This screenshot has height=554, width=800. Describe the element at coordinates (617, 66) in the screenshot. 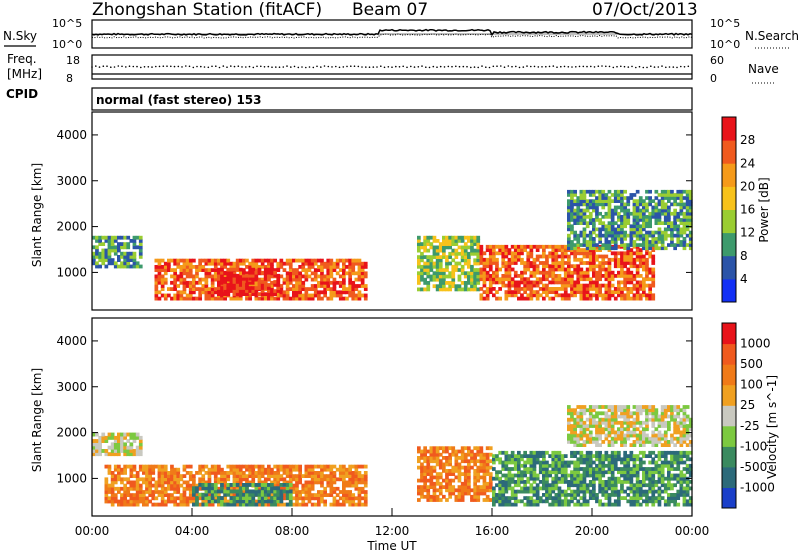

I see `nave-dot` at that location.